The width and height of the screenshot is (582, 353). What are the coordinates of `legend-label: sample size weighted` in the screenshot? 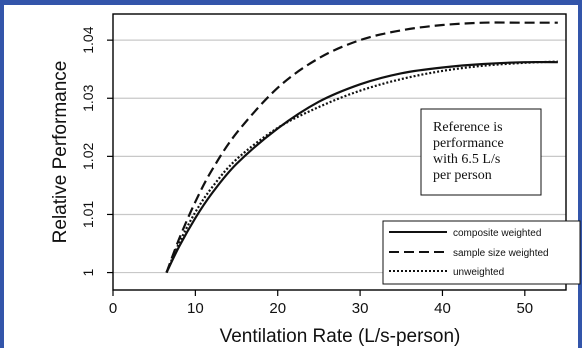 It's located at (501, 253).